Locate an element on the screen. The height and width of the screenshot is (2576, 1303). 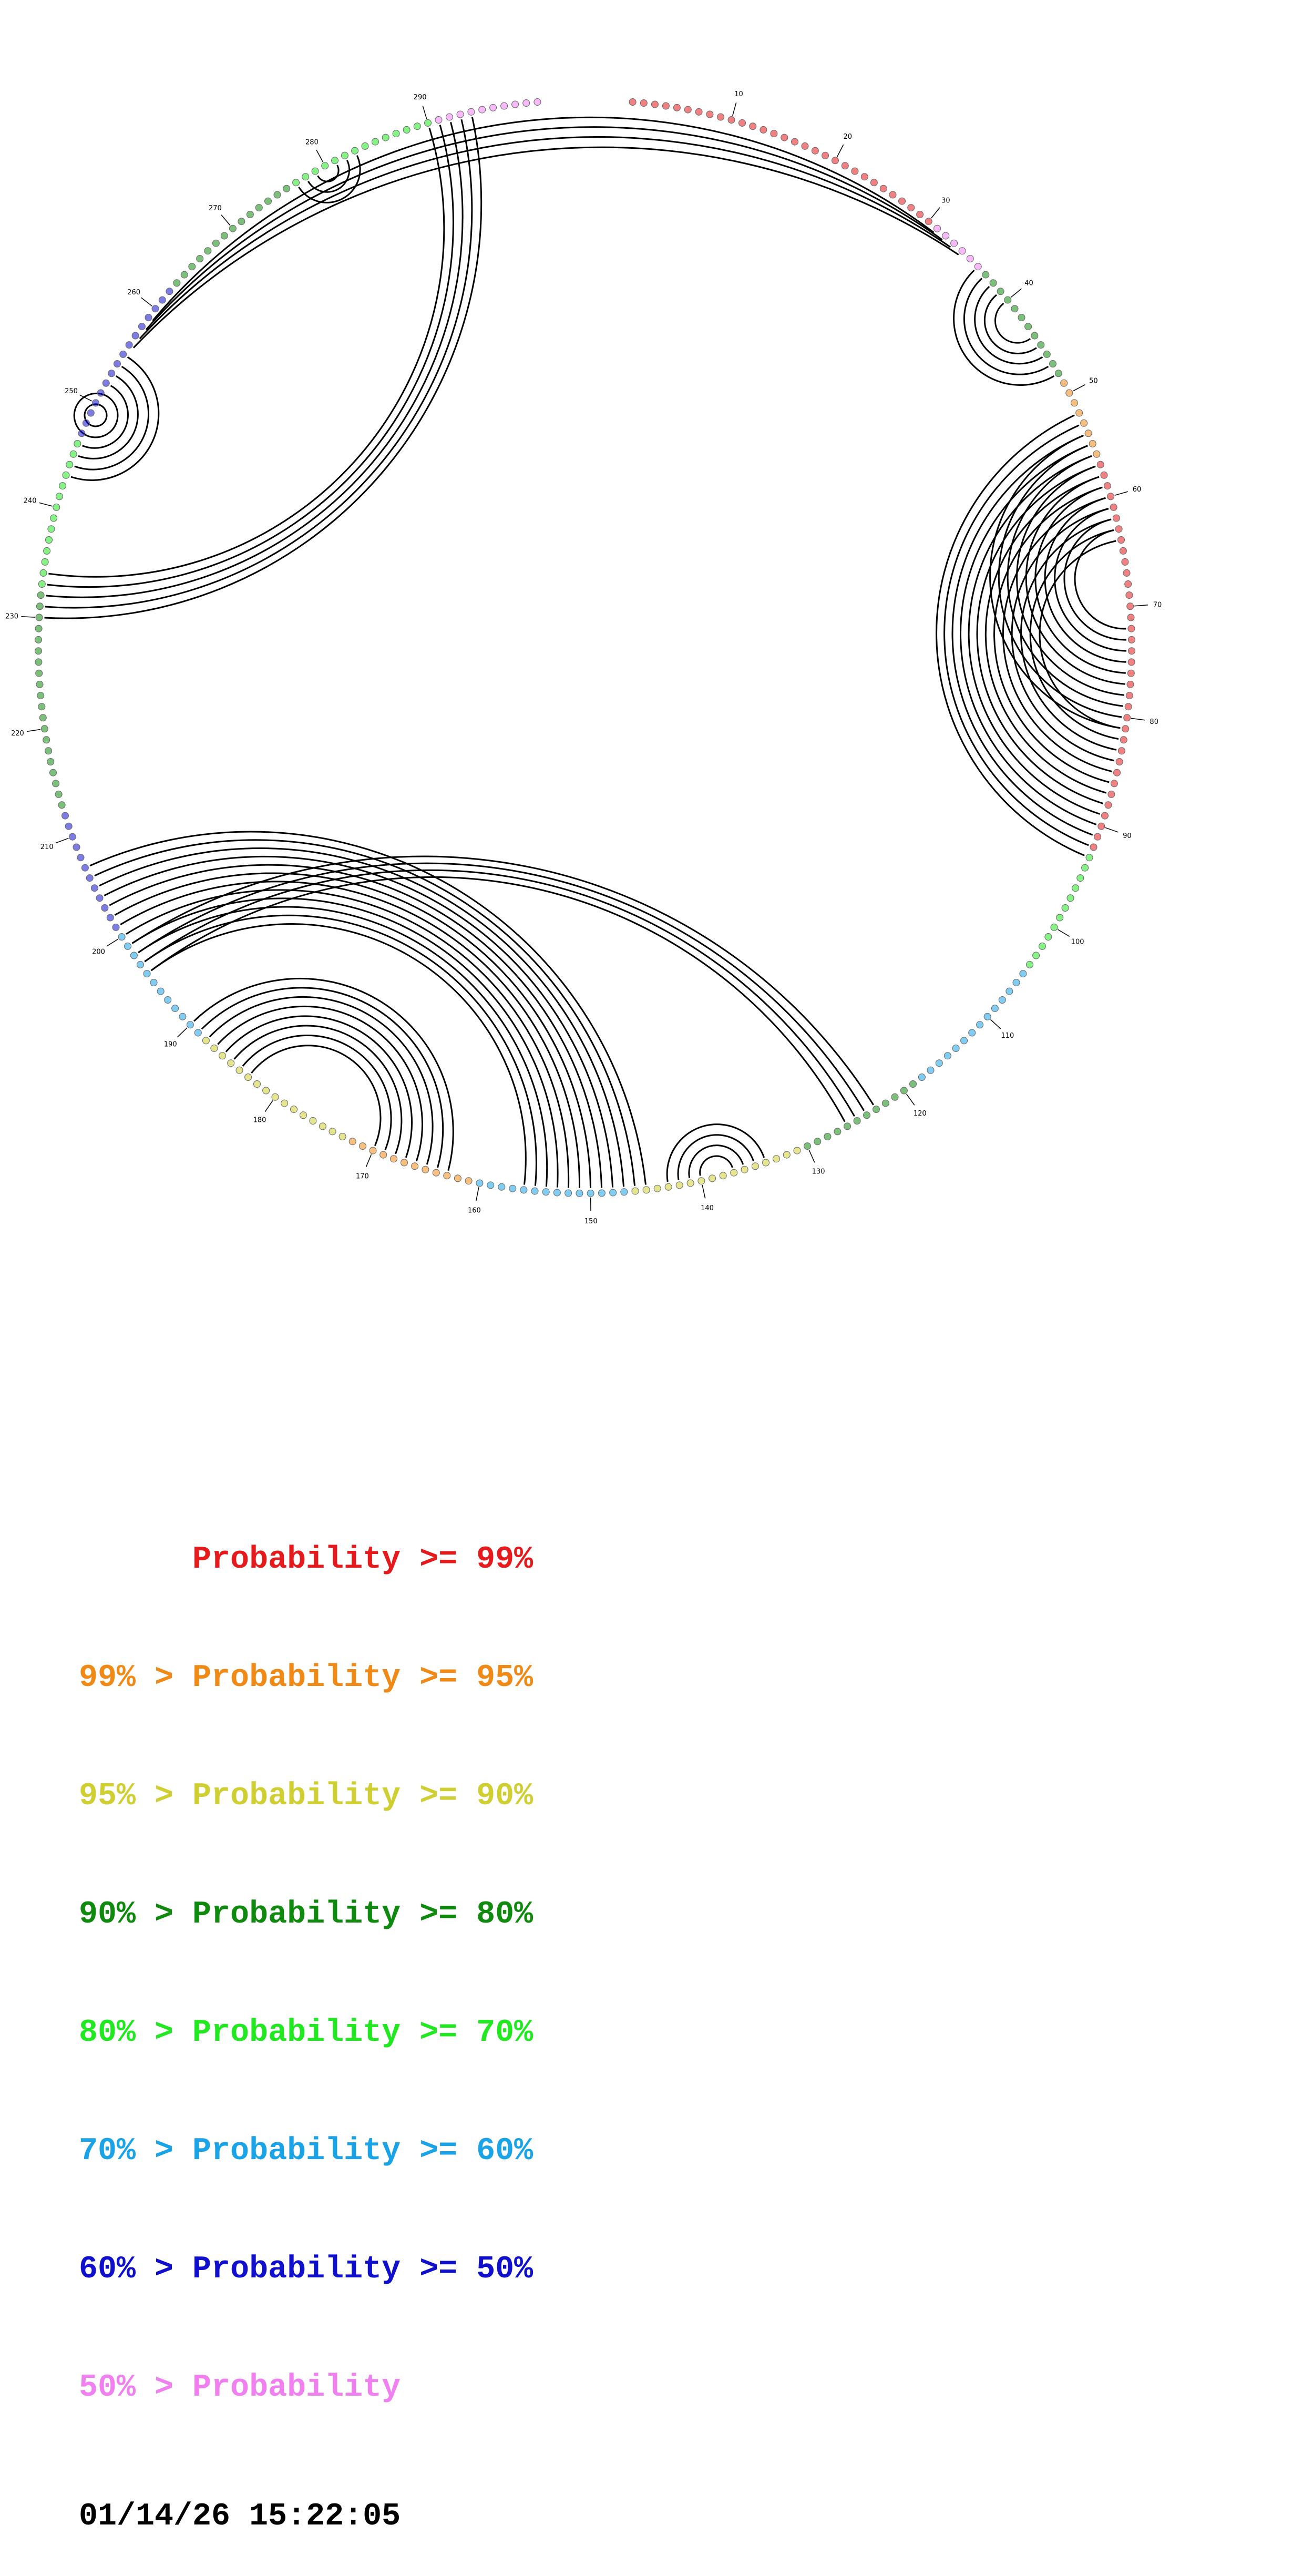
tick-label: 60 is located at coordinates (1137, 490).